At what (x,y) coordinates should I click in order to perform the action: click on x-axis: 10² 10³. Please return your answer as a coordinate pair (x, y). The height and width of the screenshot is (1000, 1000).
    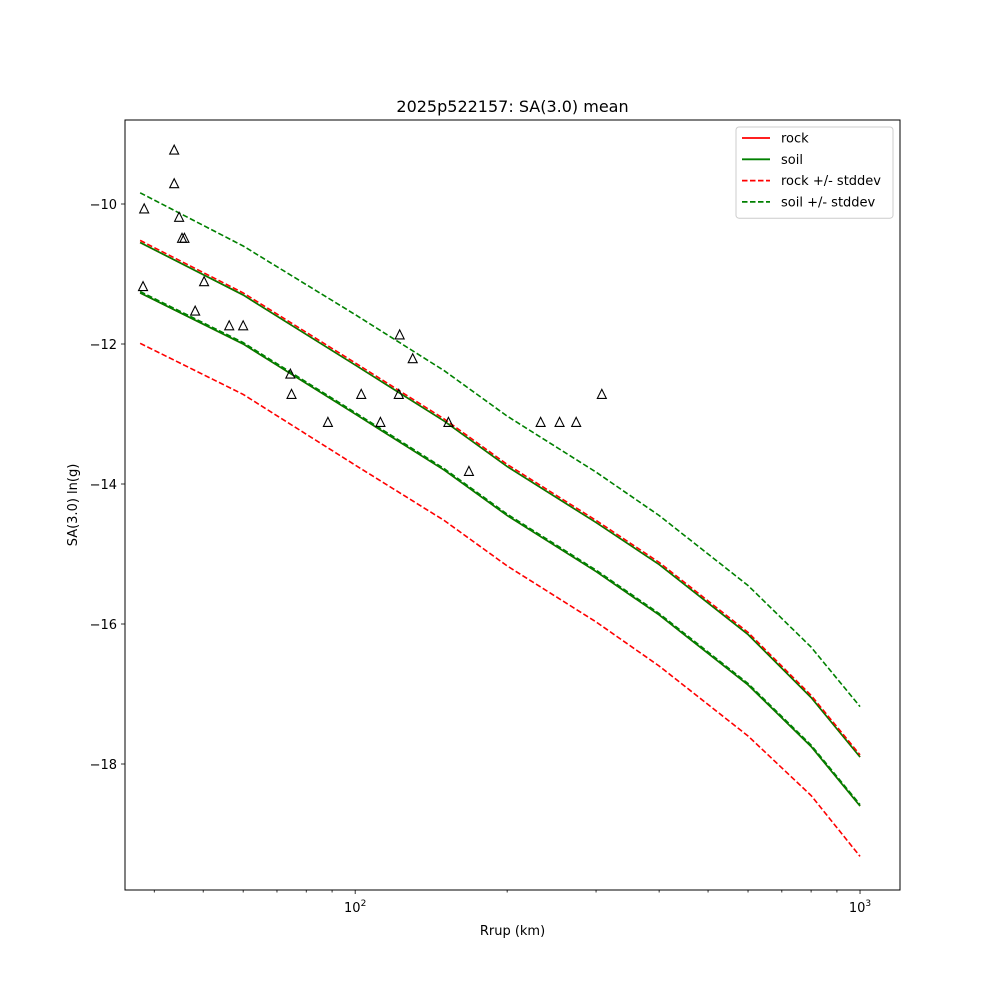
    Looking at the image, I should click on (512, 903).